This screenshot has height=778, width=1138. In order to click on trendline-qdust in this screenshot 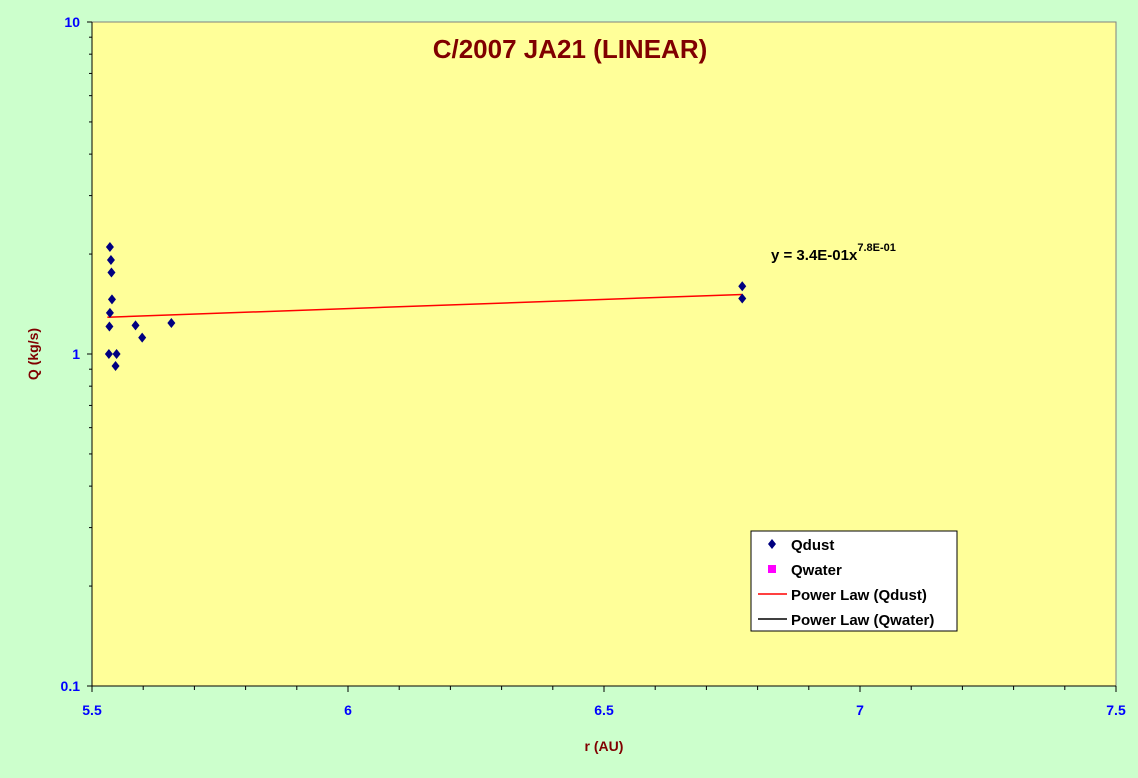, I will do `click(425, 305)`.